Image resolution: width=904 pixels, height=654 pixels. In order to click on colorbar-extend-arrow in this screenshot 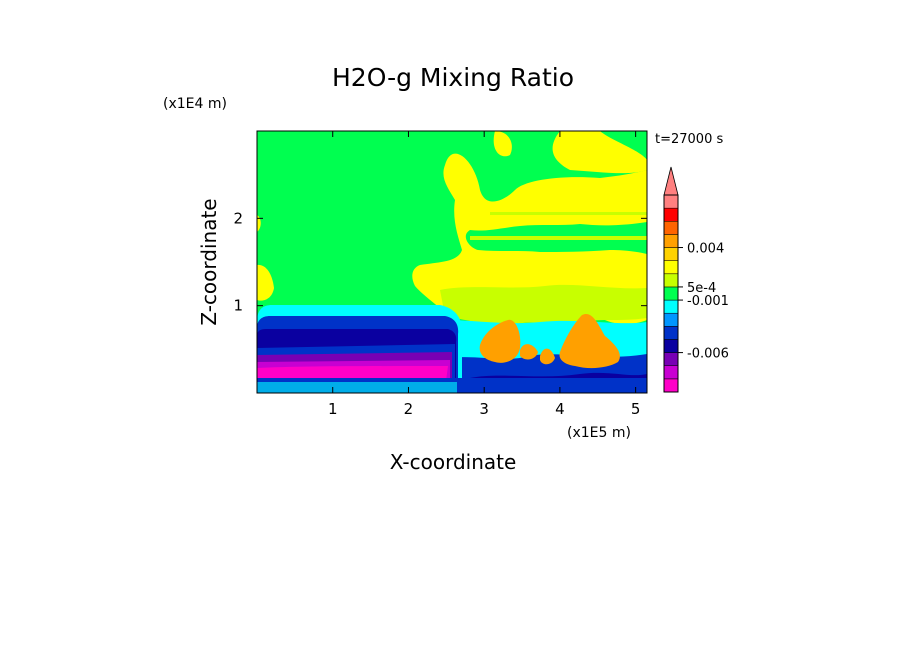, I will do `click(671, 181)`.